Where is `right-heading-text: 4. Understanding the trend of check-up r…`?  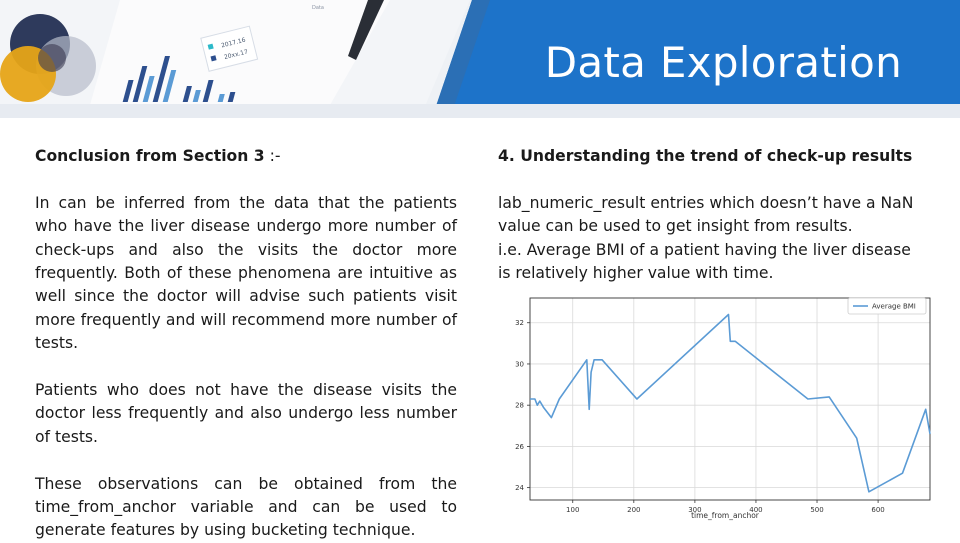
right-heading-text: 4. Understanding the trend of check-up r… is located at coordinates (705, 156).